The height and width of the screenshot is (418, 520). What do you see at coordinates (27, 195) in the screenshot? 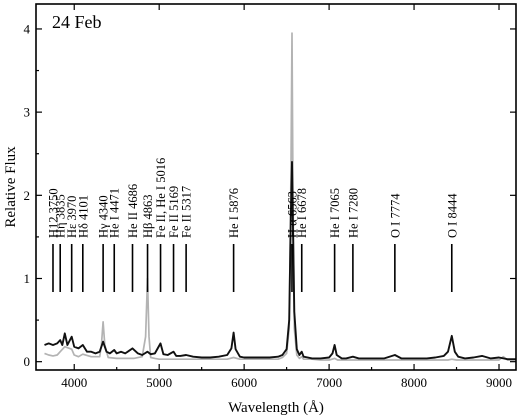
I see `y-tick-label-3: 2` at bounding box center [27, 195].